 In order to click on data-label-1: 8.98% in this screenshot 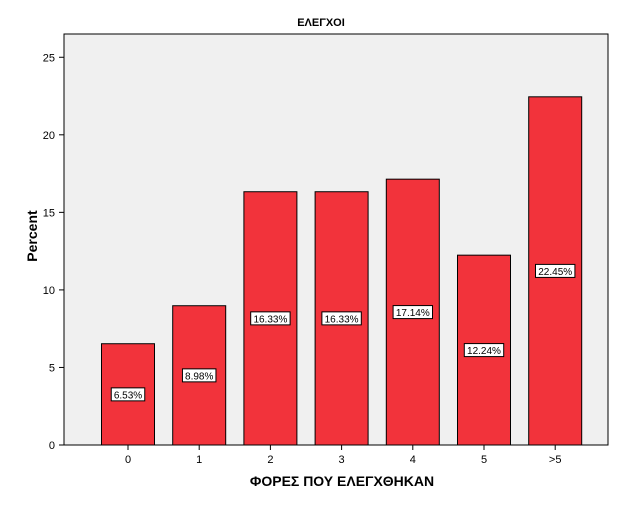, I will do `click(199, 375)`.